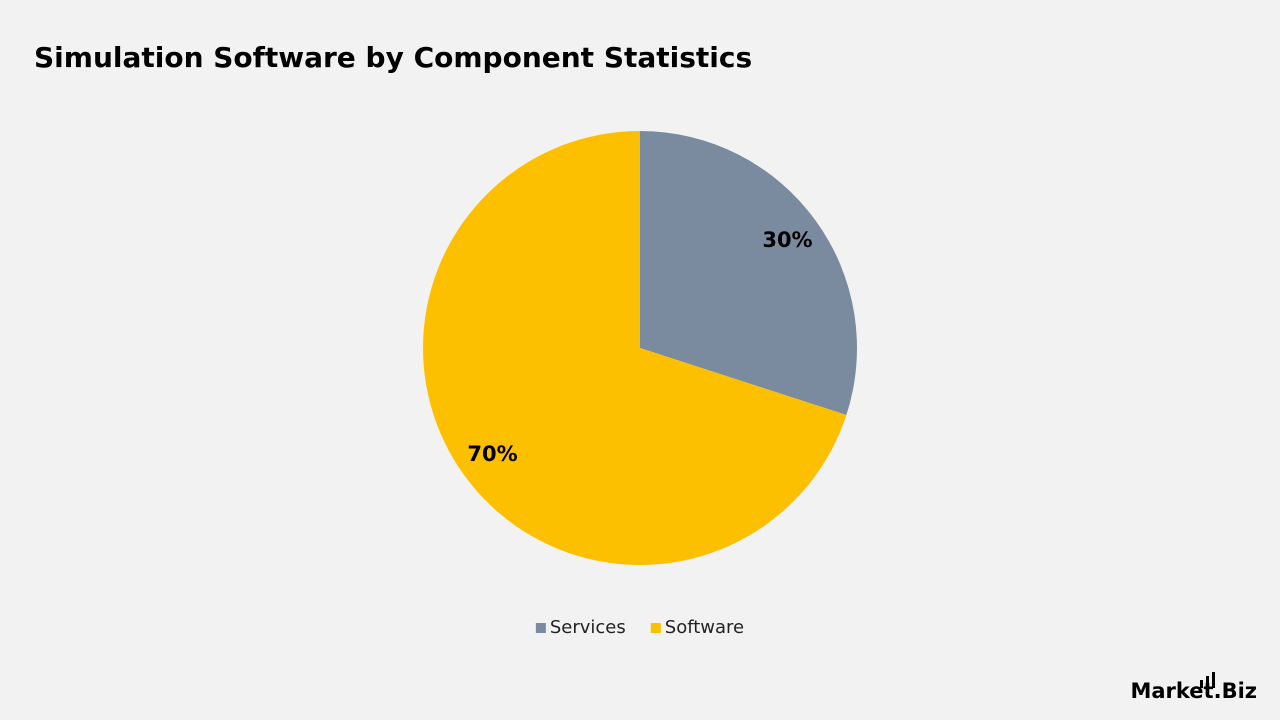 This screenshot has width=1280, height=720. I want to click on data-label: 30%, so click(787, 240).